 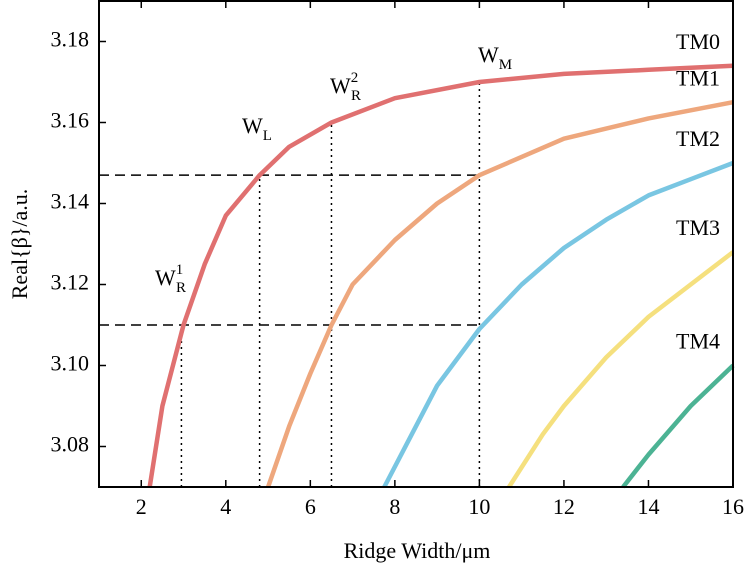 I want to click on x-tick-label: 14, so click(x=648, y=506).